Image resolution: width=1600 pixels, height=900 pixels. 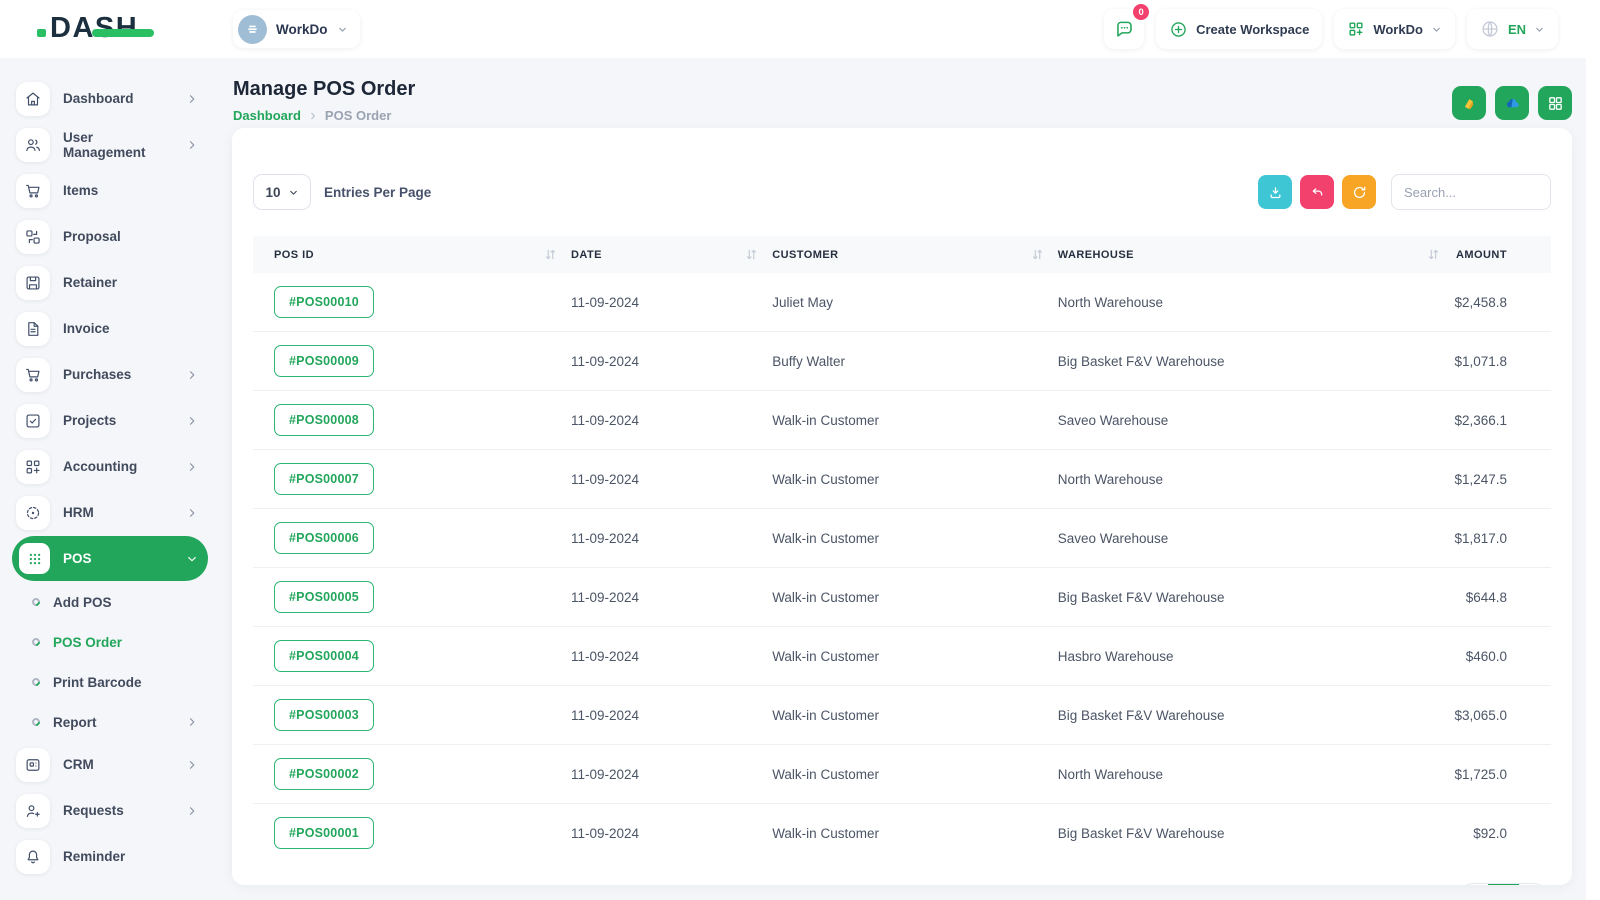 What do you see at coordinates (110, 682) in the screenshot?
I see `sidebar-subitem-print-barcode: Print Barcode` at bounding box center [110, 682].